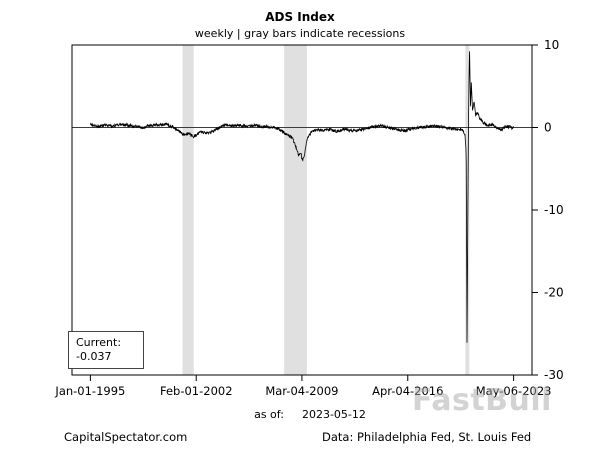 The width and height of the screenshot is (600, 450). I want to click on svg-text: Feb-01-2002, so click(196, 391).